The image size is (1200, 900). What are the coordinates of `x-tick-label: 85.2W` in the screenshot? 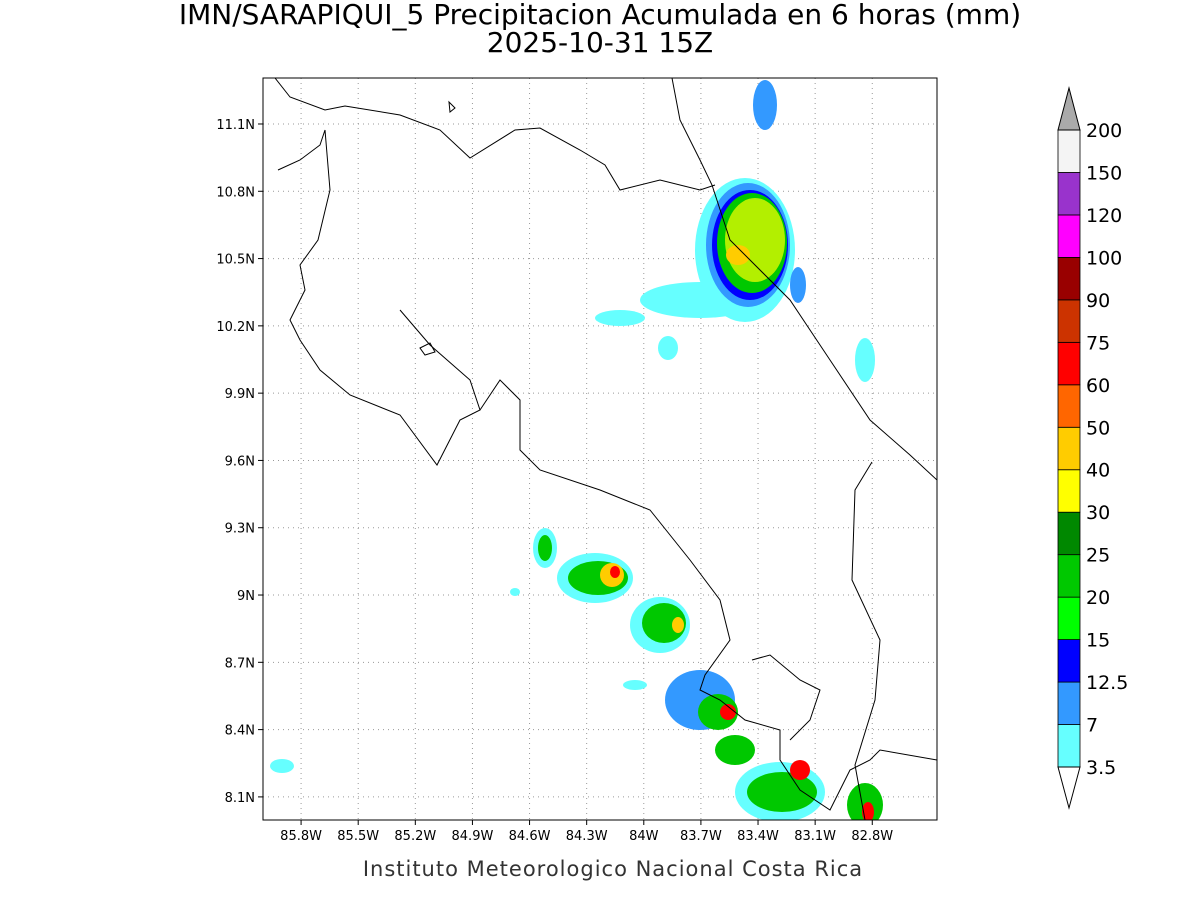 It's located at (415, 836).